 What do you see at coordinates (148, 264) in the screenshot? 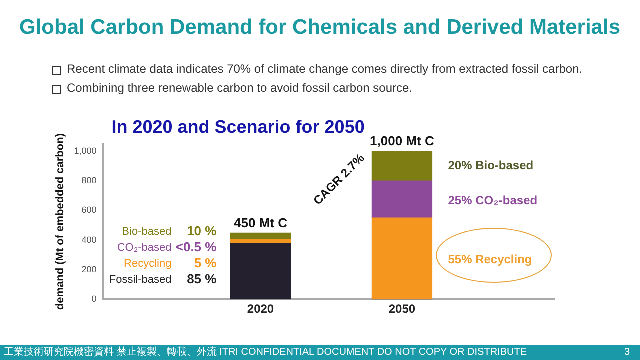
I see `text: Recycling` at bounding box center [148, 264].